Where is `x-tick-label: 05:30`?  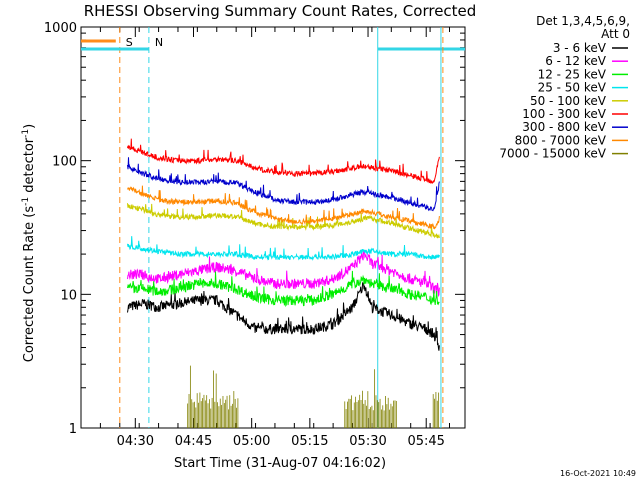
x-tick-label: 05:30 is located at coordinates (367, 441).